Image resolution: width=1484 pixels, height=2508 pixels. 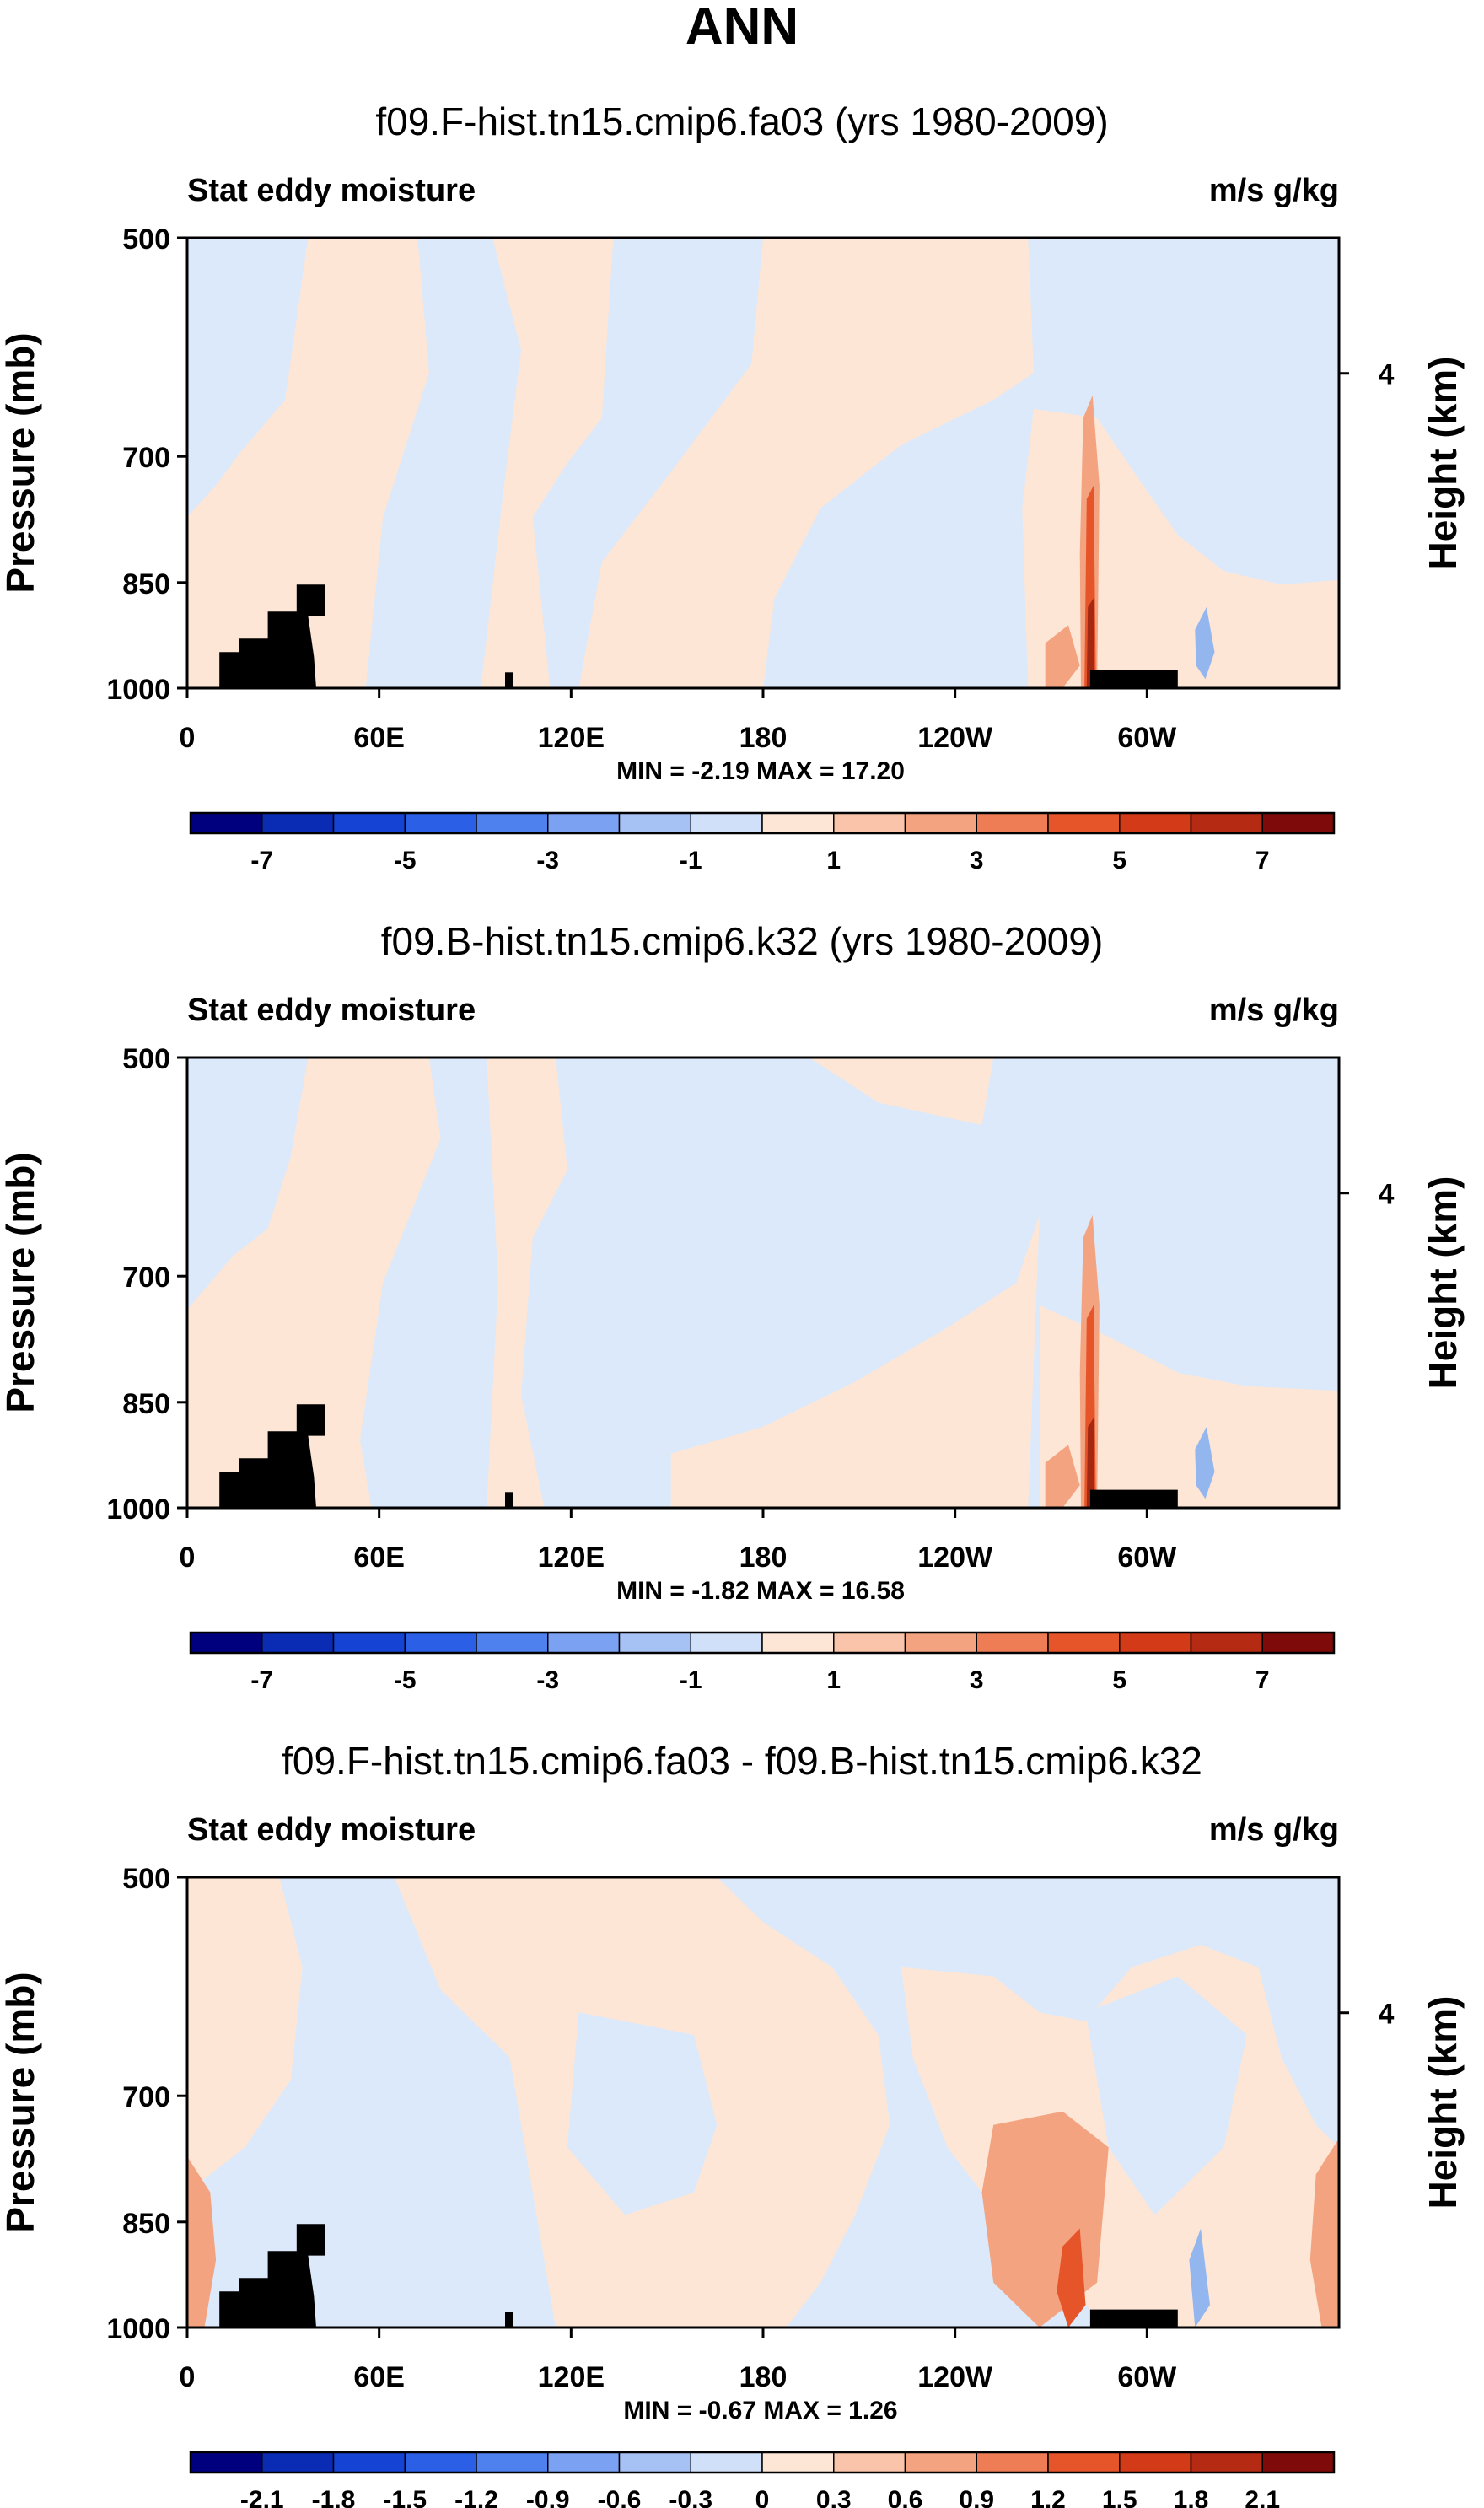 What do you see at coordinates (620, 2497) in the screenshot?
I see `colorbar-label: -0.6` at bounding box center [620, 2497].